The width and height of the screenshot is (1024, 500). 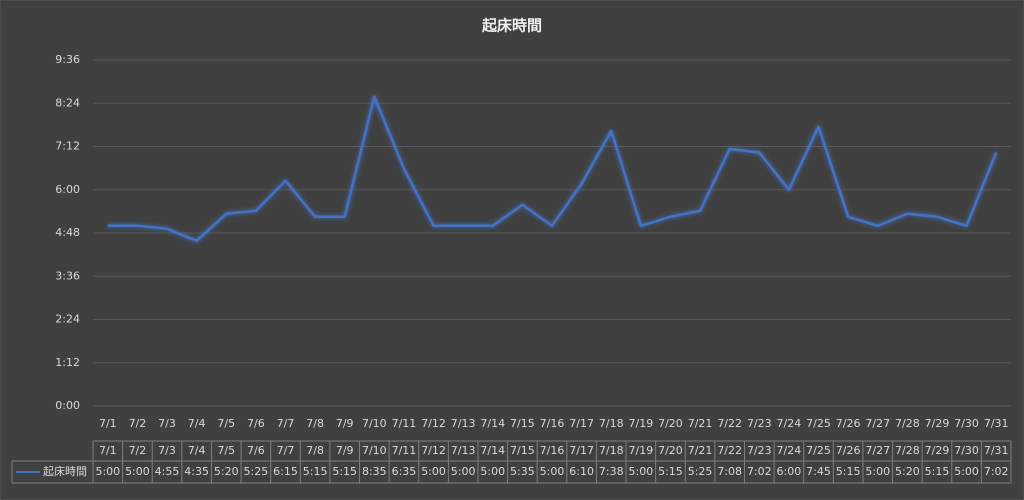 What do you see at coordinates (877, 450) in the screenshot?
I see `table-header: 7/27` at bounding box center [877, 450].